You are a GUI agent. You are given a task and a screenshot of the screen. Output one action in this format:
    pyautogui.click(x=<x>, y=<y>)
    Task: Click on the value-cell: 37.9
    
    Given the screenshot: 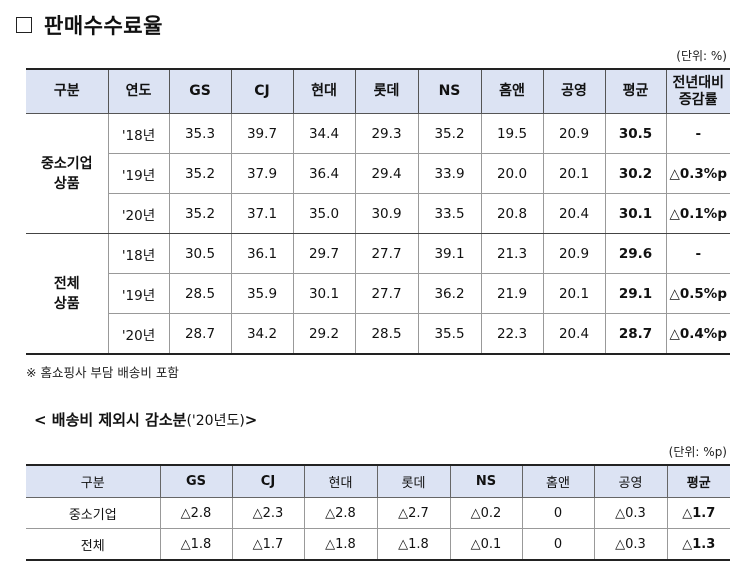 What is the action you would take?
    pyautogui.click(x=262, y=173)
    